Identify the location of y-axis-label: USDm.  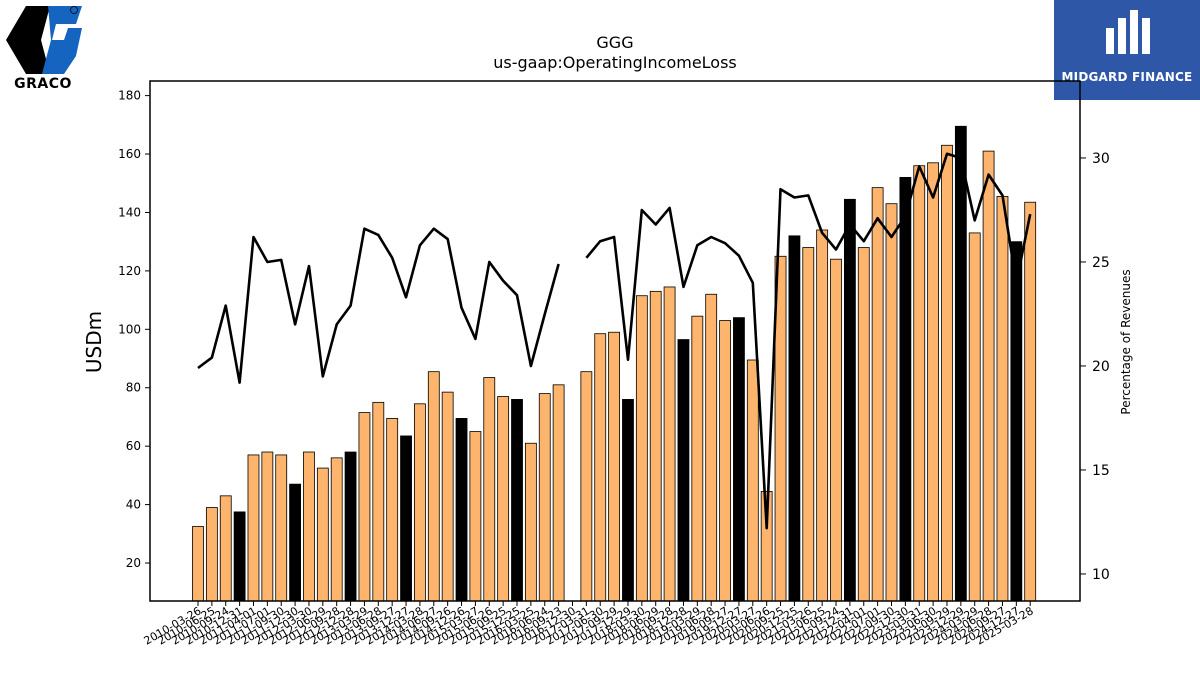
(94, 342).